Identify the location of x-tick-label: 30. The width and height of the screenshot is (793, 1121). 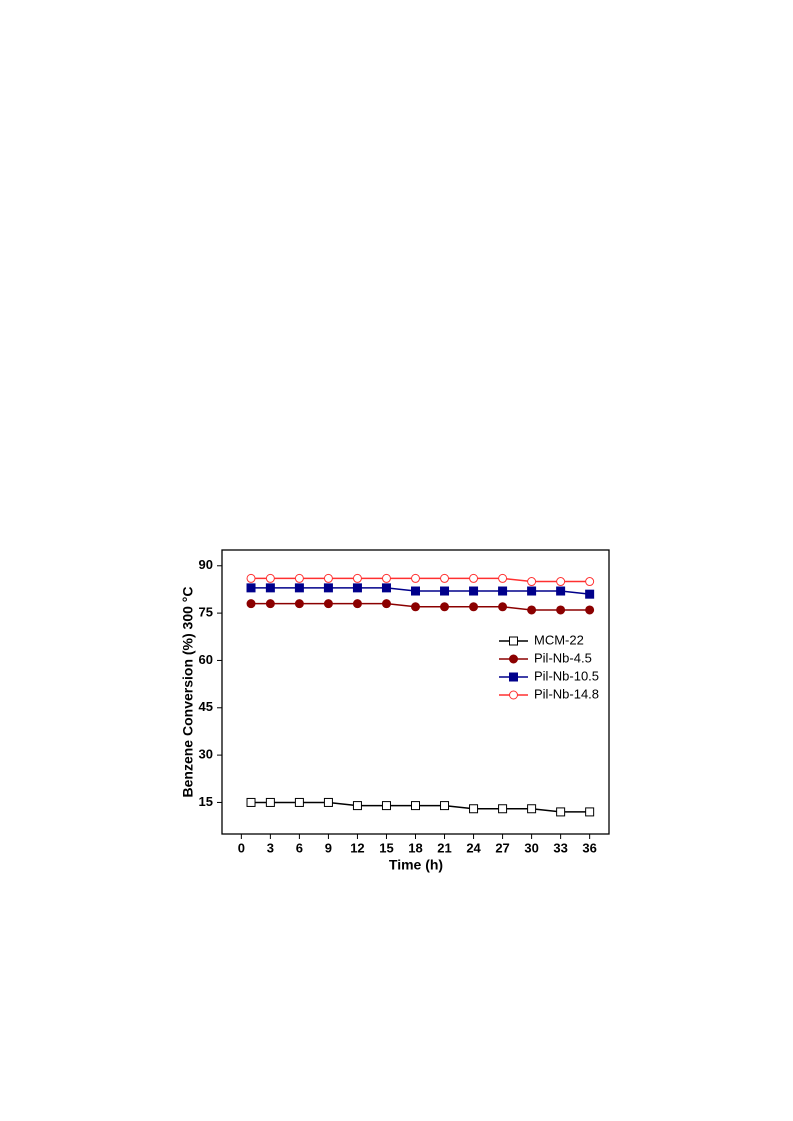
(531, 847).